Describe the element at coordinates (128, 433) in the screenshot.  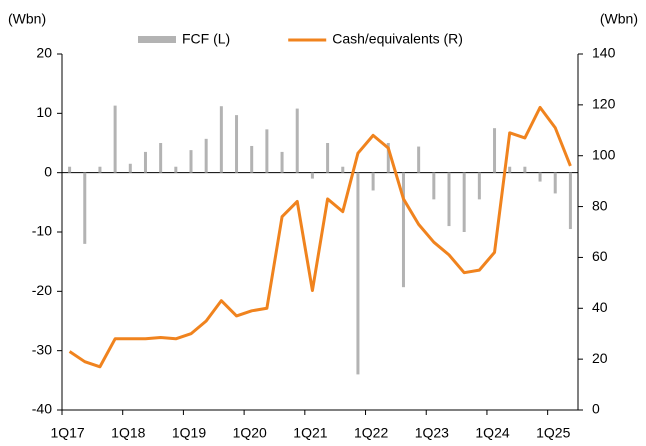
I see `x-tick-label: 1Q18` at that location.